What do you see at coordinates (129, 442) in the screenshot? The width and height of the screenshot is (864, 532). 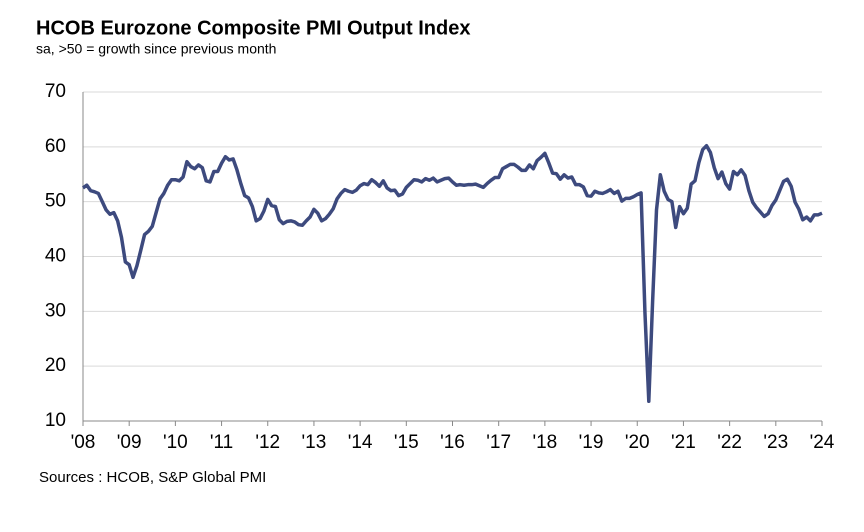 I see `x-tick-label: '09` at bounding box center [129, 442].